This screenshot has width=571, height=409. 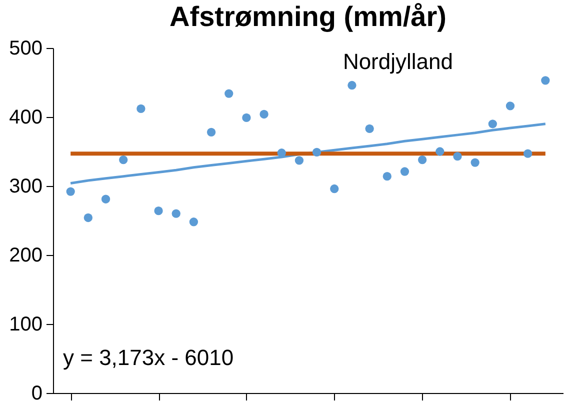 What do you see at coordinates (25, 117) in the screenshot?
I see `y-tick-label: 400` at bounding box center [25, 117].